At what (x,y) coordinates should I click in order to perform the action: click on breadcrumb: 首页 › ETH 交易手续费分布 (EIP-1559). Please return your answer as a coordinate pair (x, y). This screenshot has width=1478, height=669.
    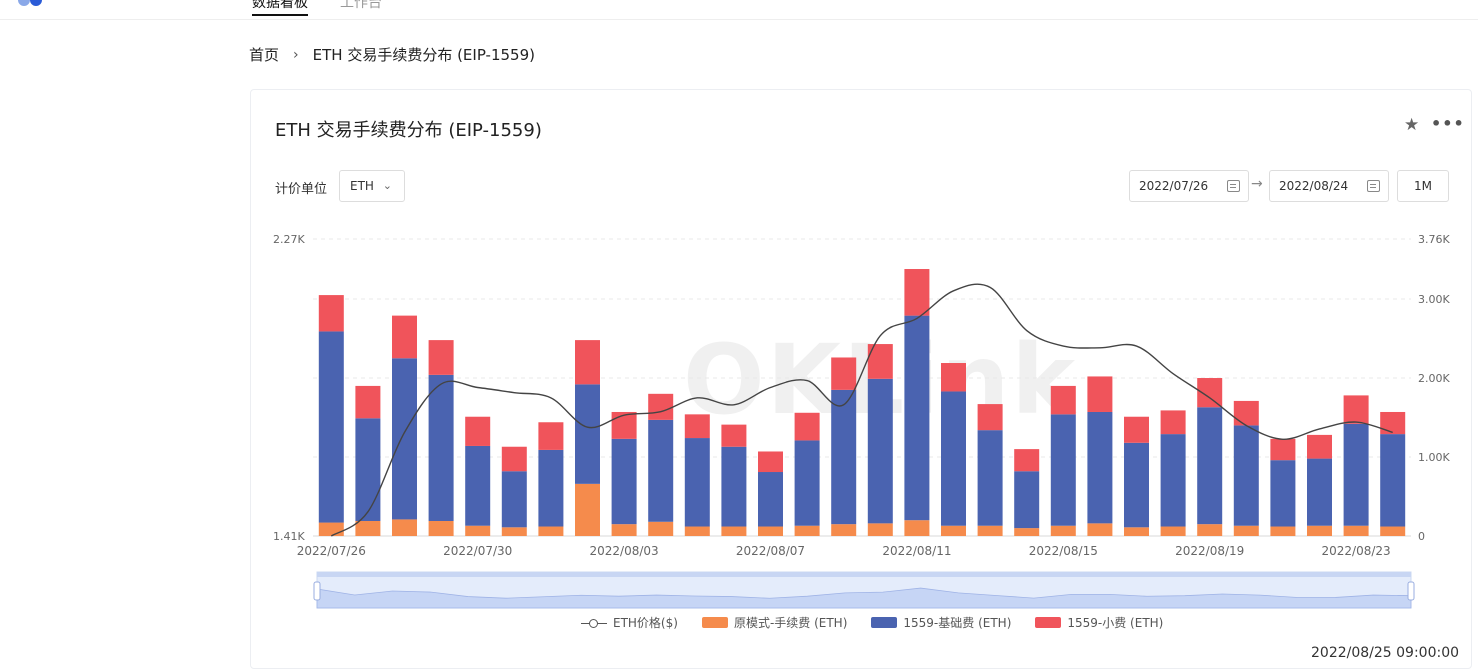
    Looking at the image, I should click on (392, 54).